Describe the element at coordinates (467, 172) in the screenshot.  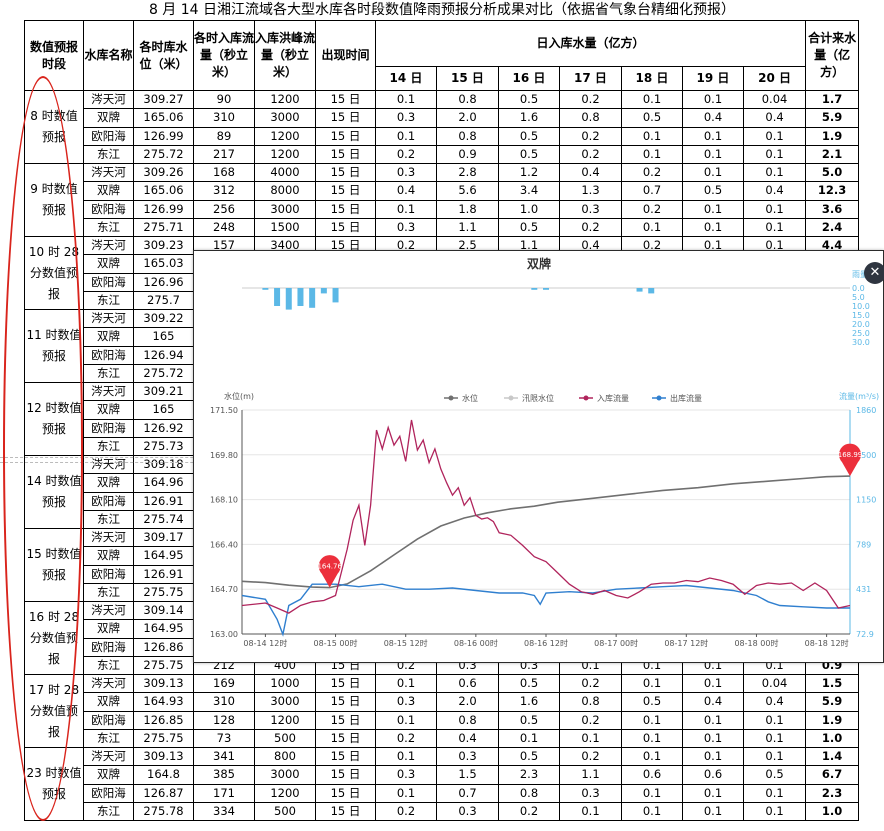
I see `value-cell: 2.8` at that location.